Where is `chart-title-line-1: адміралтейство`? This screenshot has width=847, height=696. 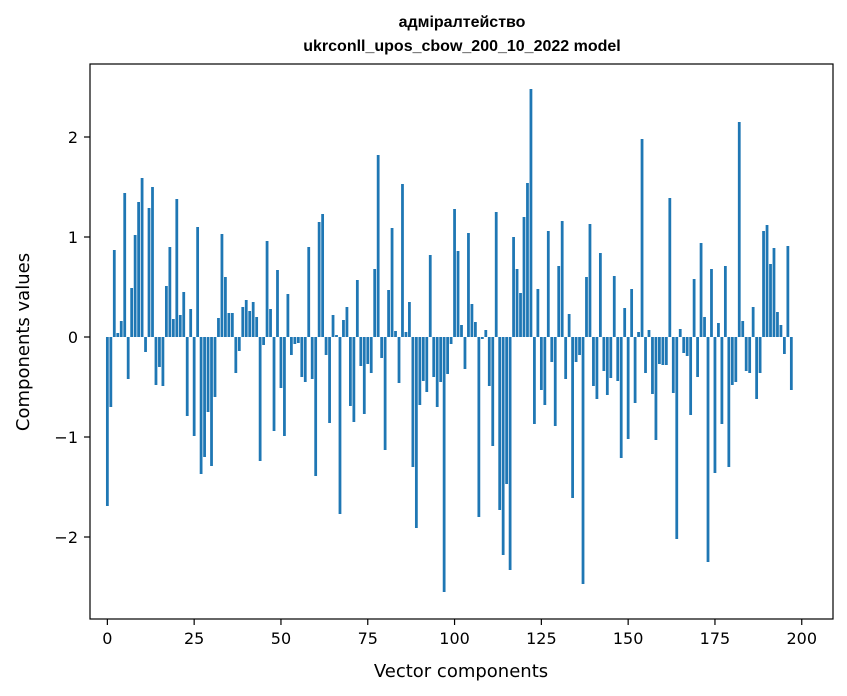
chart-title-line-1: адміралтейство is located at coordinates (462, 22).